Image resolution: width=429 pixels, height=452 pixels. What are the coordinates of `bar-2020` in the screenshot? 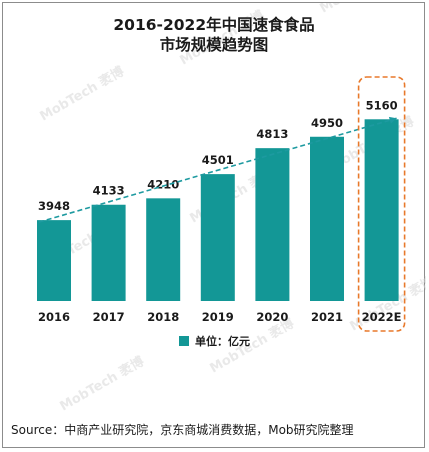 It's located at (272, 224).